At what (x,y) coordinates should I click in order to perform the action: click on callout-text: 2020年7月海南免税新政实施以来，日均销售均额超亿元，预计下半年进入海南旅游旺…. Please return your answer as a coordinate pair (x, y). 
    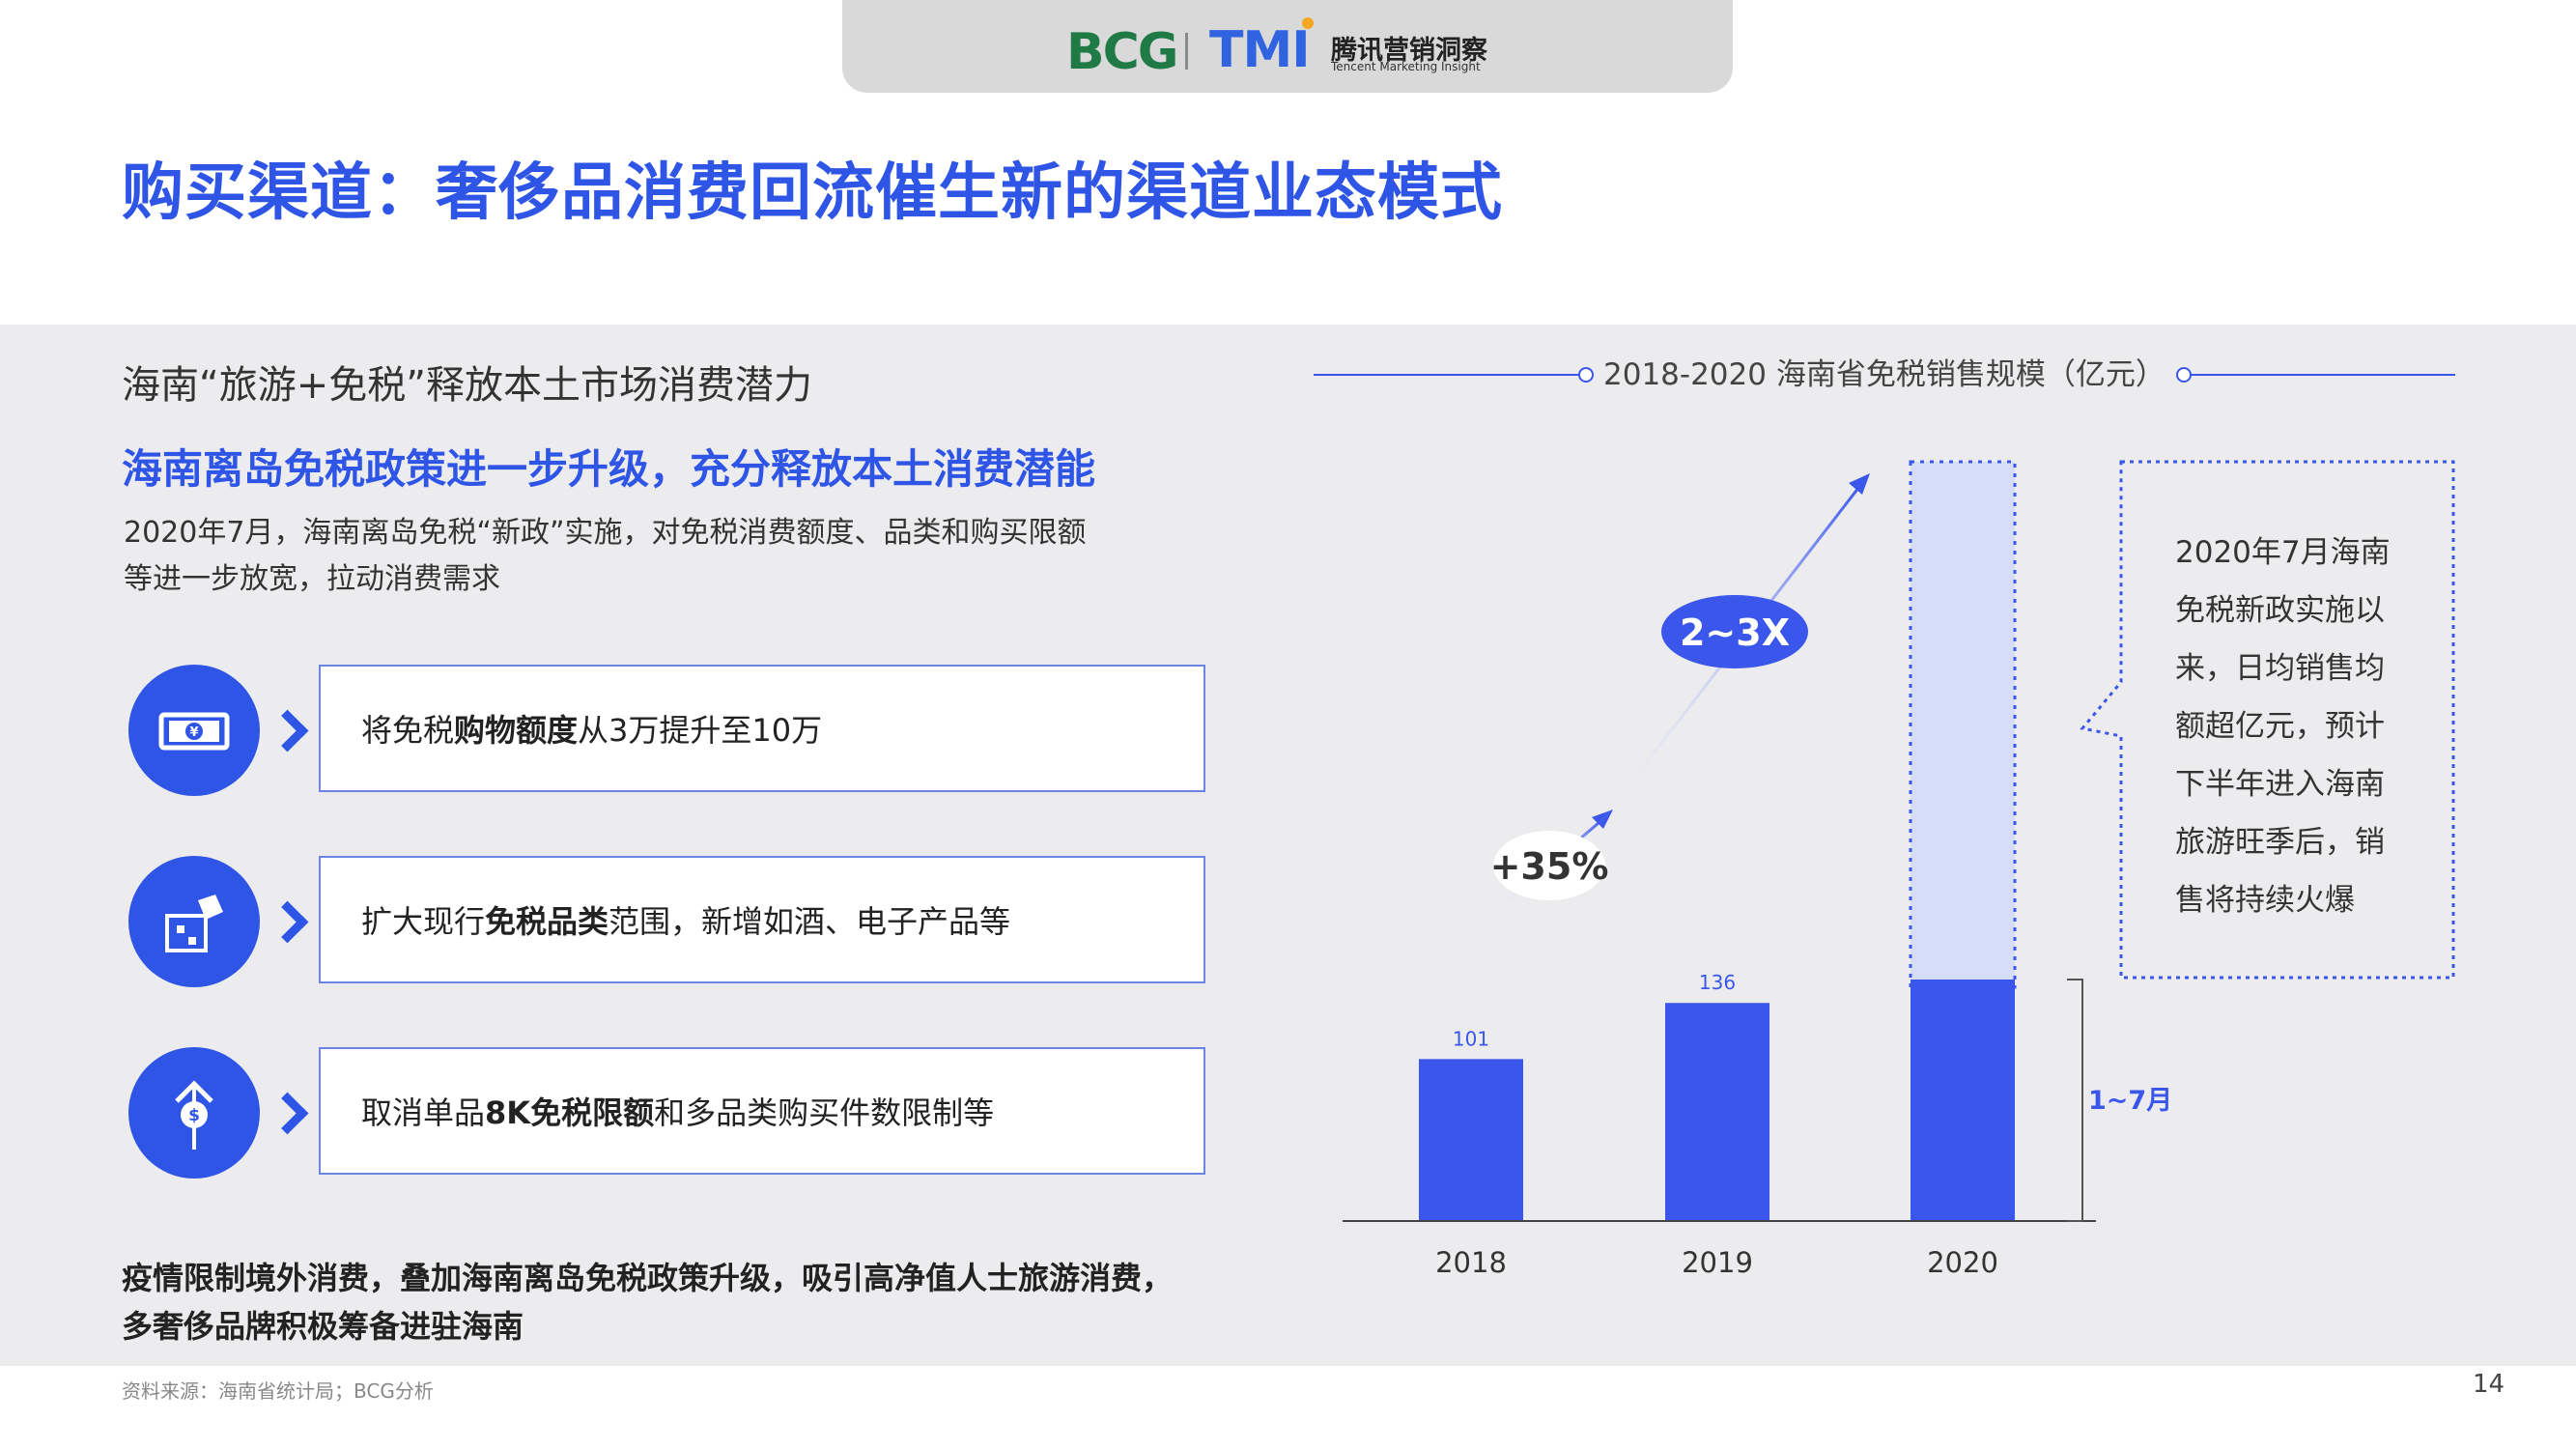
    Looking at the image, I should click on (2283, 726).